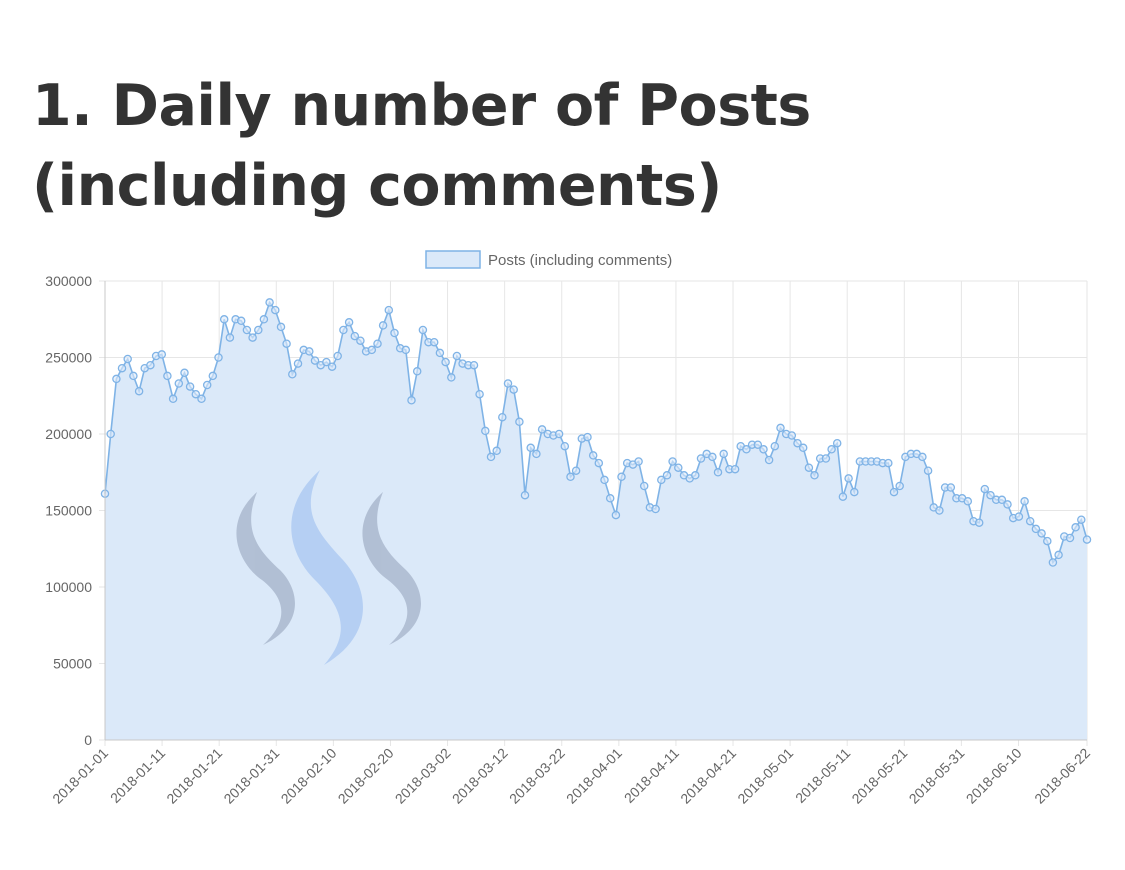  What do you see at coordinates (137, 775) in the screenshot?
I see `x-tick-label: 2018-01-11` at bounding box center [137, 775].